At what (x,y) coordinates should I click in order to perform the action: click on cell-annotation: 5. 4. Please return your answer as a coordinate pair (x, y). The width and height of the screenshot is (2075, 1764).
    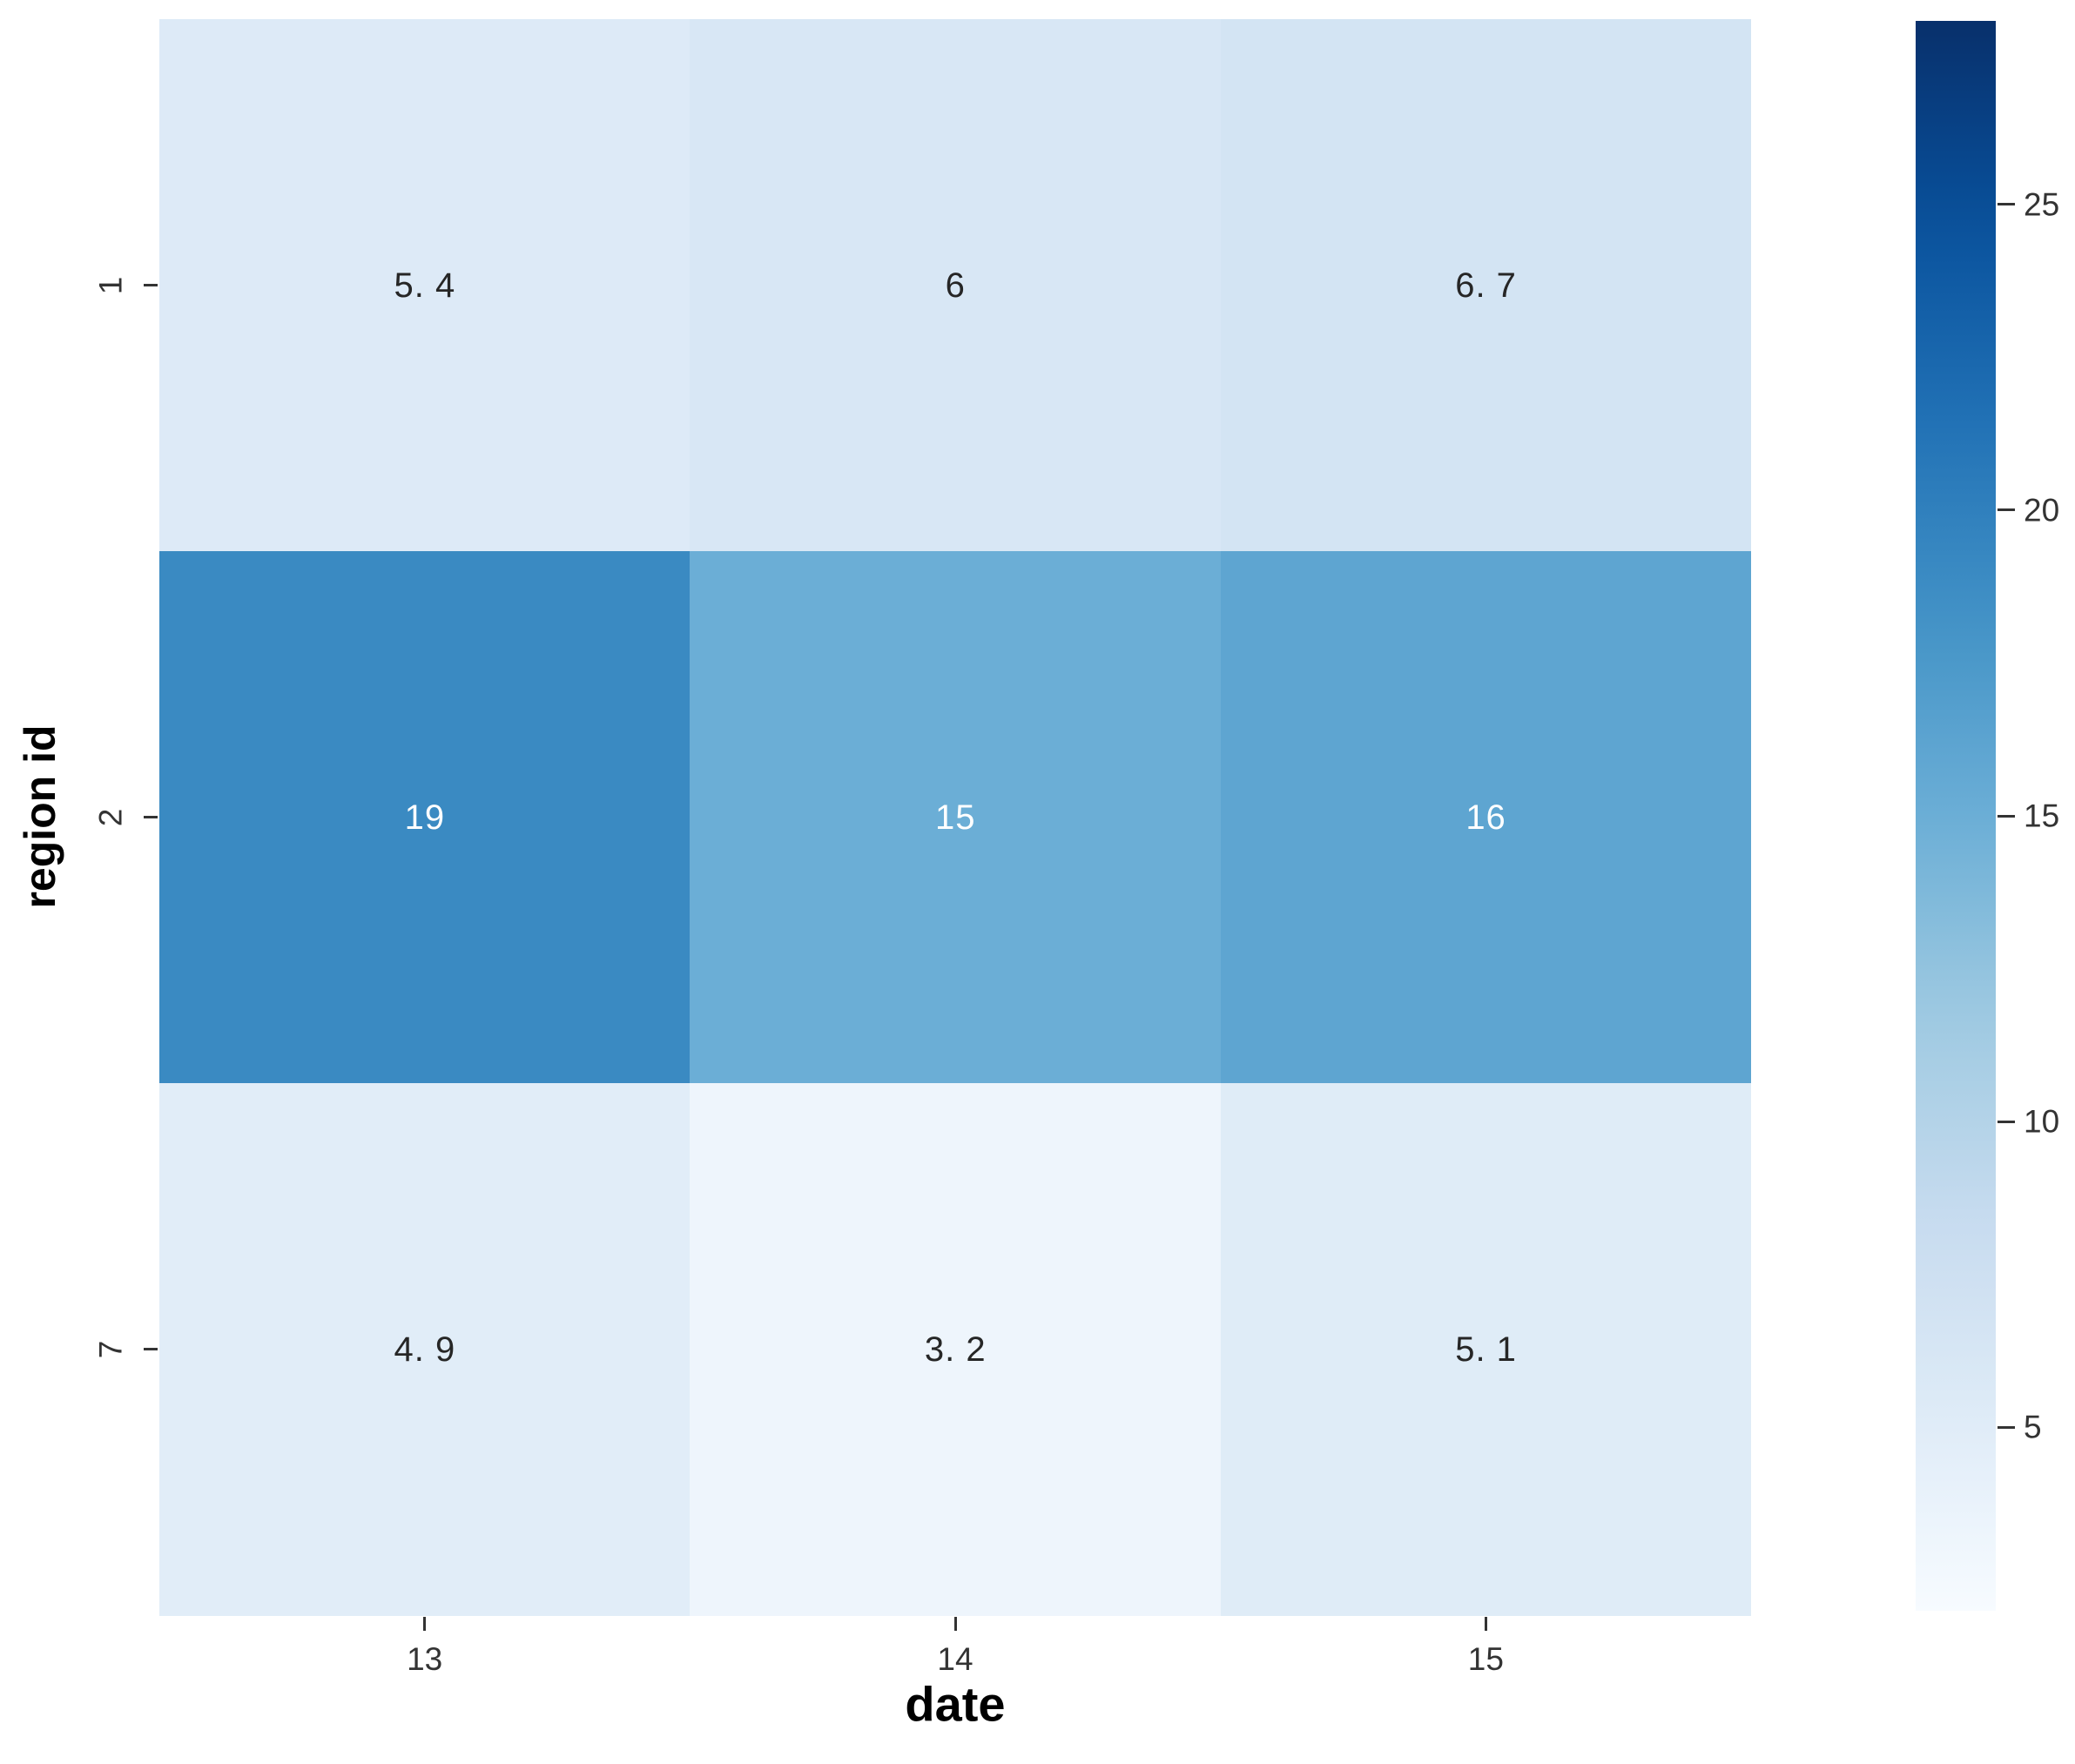
    Looking at the image, I should click on (425, 286).